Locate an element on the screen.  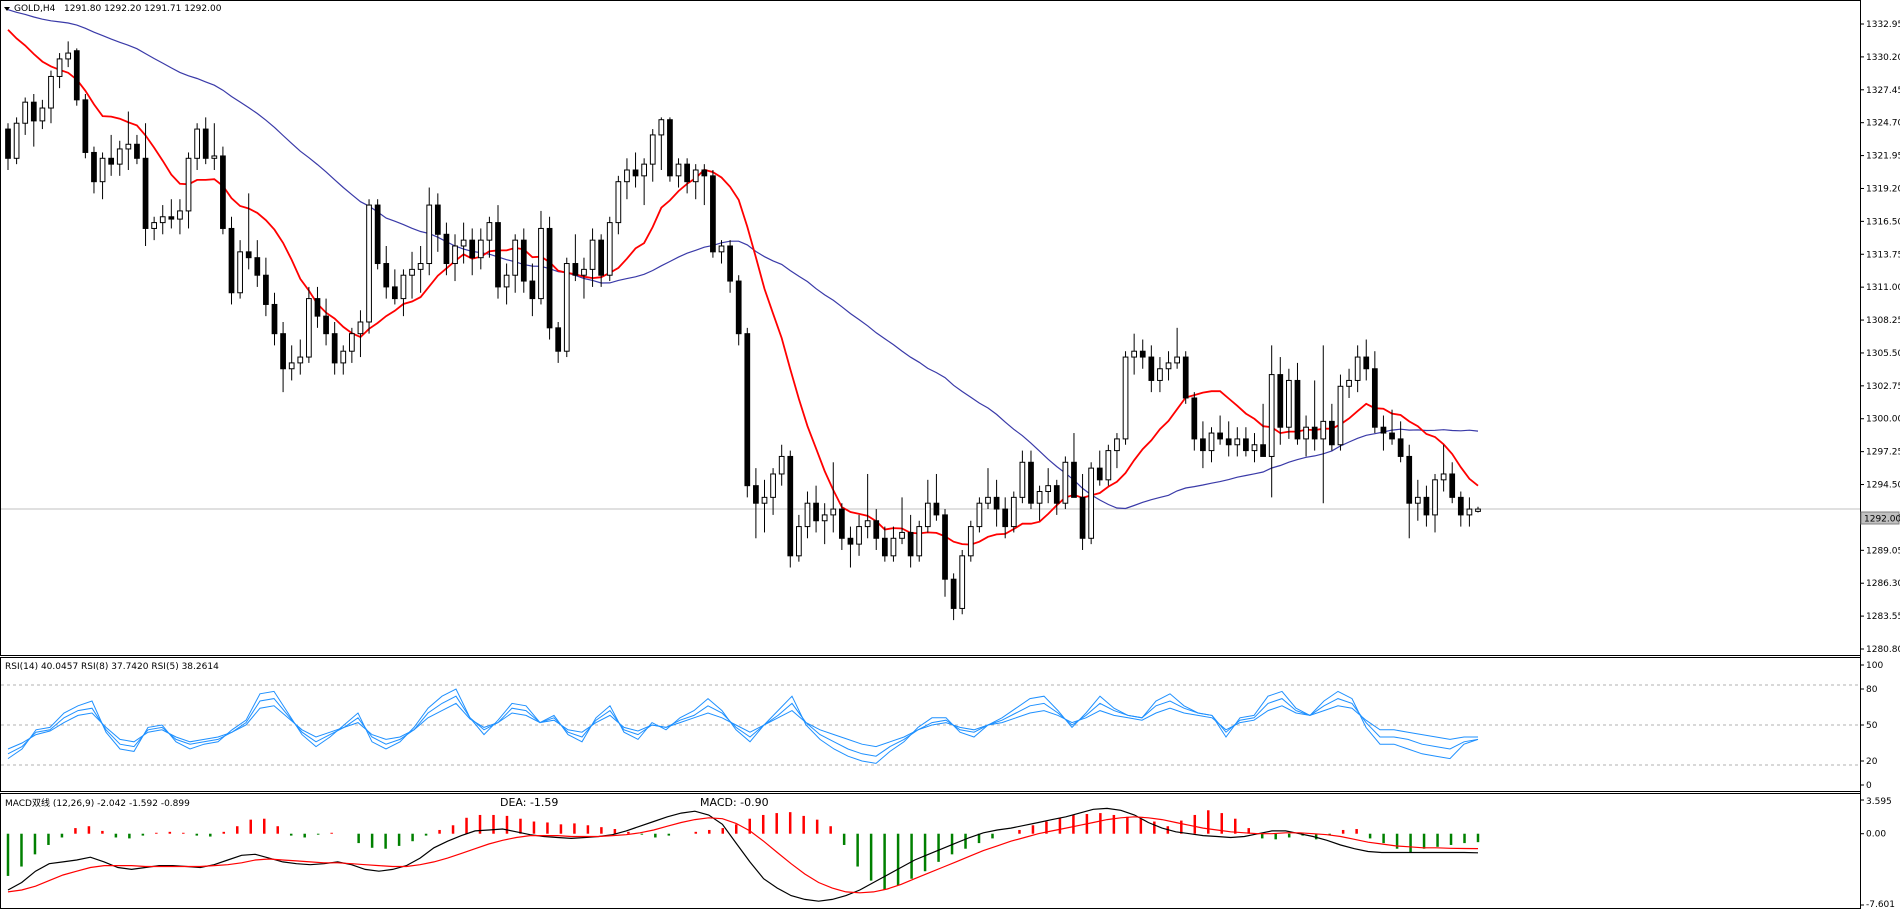
dea-value-label: DEA: -1.59 is located at coordinates (529, 802).